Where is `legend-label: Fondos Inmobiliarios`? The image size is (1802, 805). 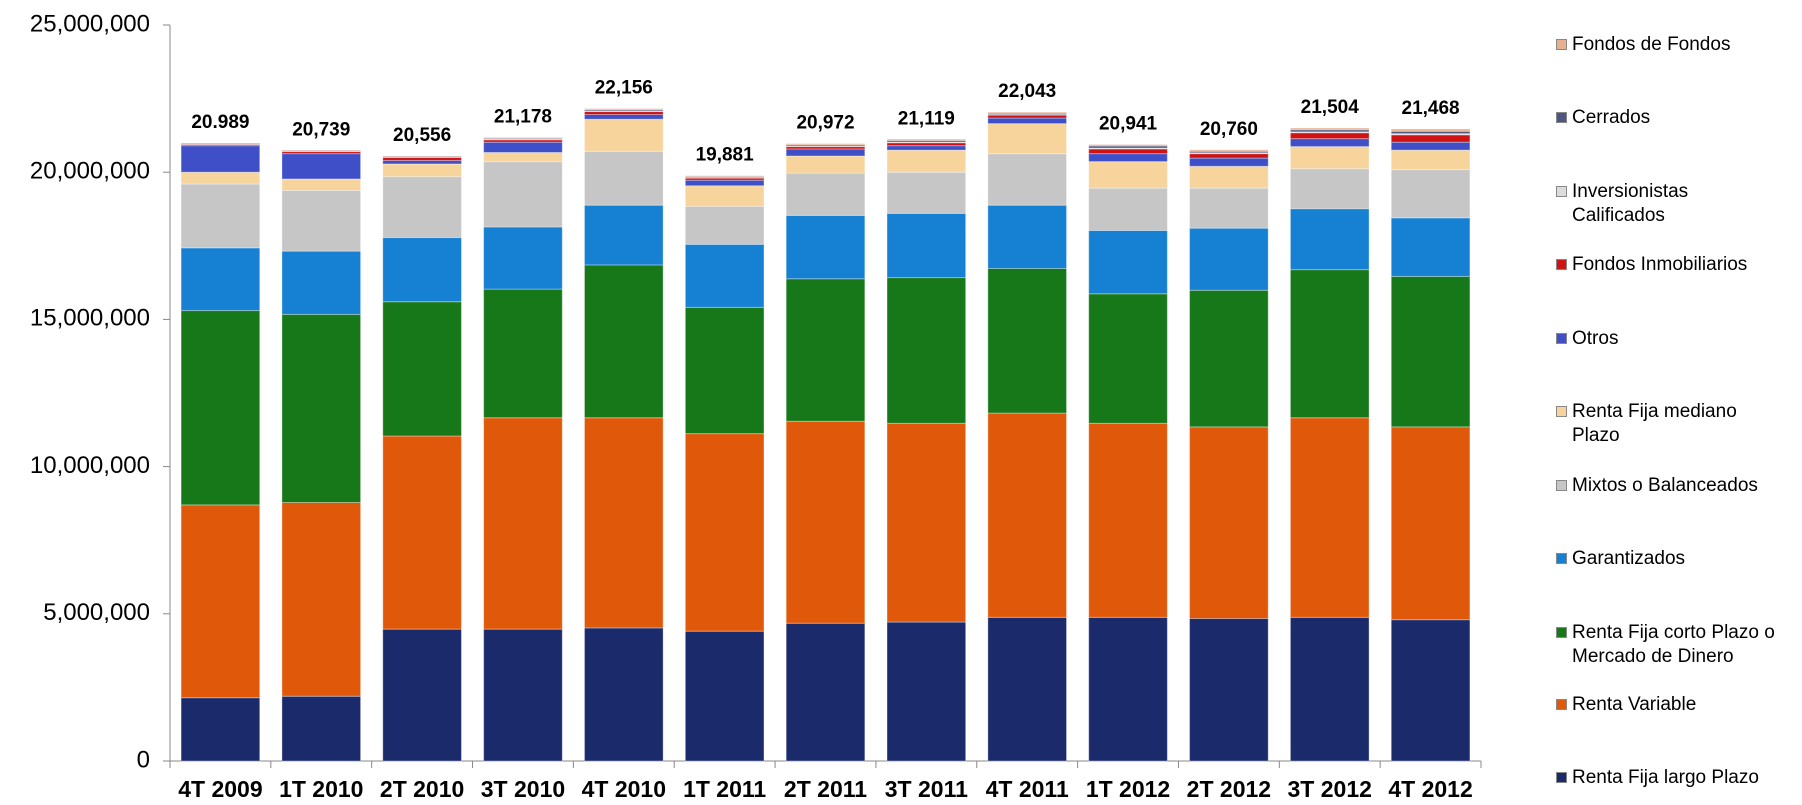
legend-label: Fondos Inmobiliarios is located at coordinates (1660, 264).